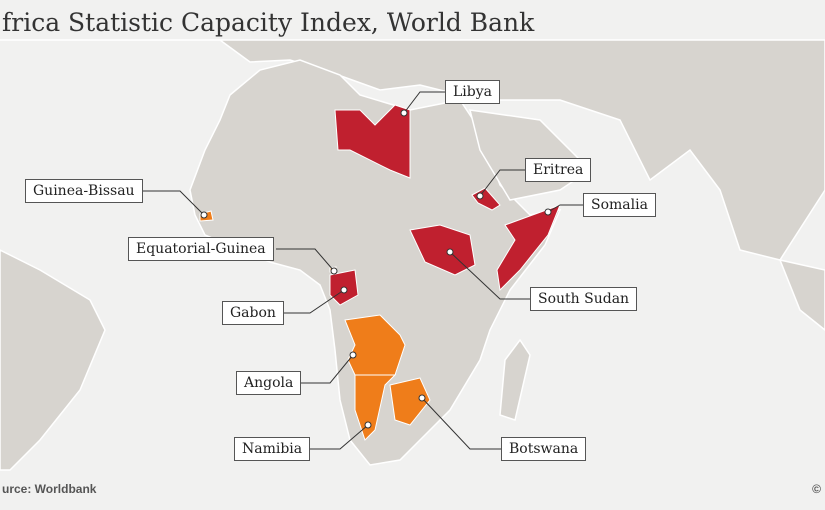 The width and height of the screenshot is (825, 510). I want to click on credit: ©, so click(816, 489).